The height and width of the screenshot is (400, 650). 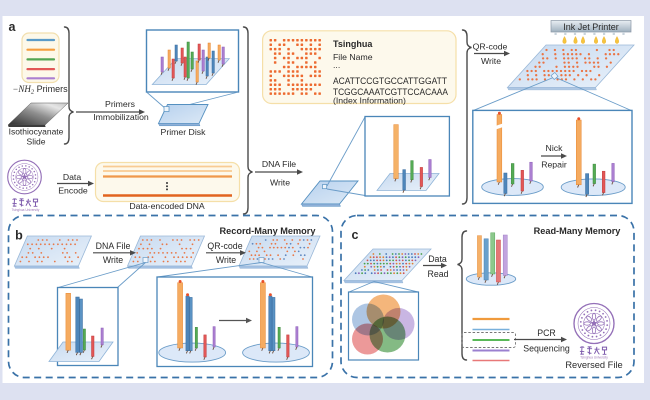 What do you see at coordinates (390, 92) in the screenshot?
I see `svg-text: TCGGCAAATCGTTCCACAAA` at bounding box center [390, 92].